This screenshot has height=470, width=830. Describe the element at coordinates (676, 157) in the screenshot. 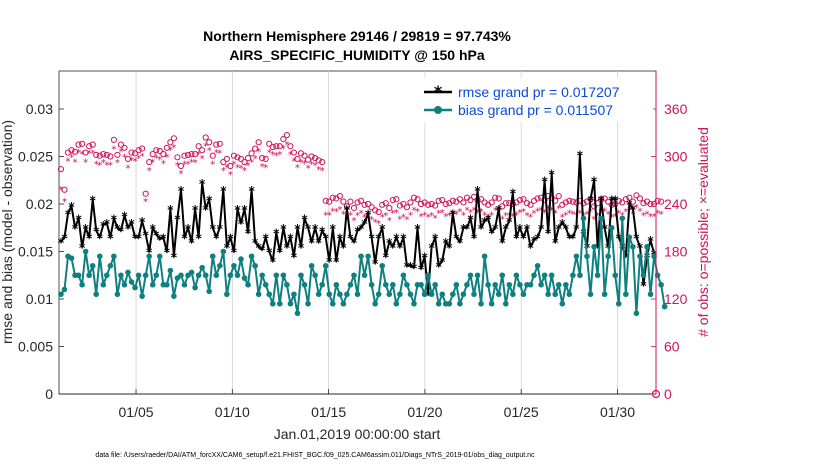

I see `y-tick-label-right-5: 300` at that location.